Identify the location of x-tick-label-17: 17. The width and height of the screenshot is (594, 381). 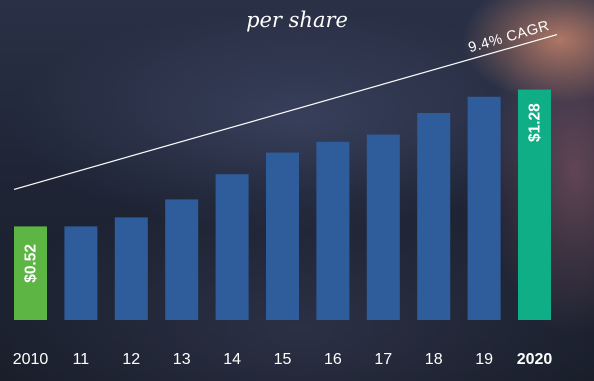
(383, 359).